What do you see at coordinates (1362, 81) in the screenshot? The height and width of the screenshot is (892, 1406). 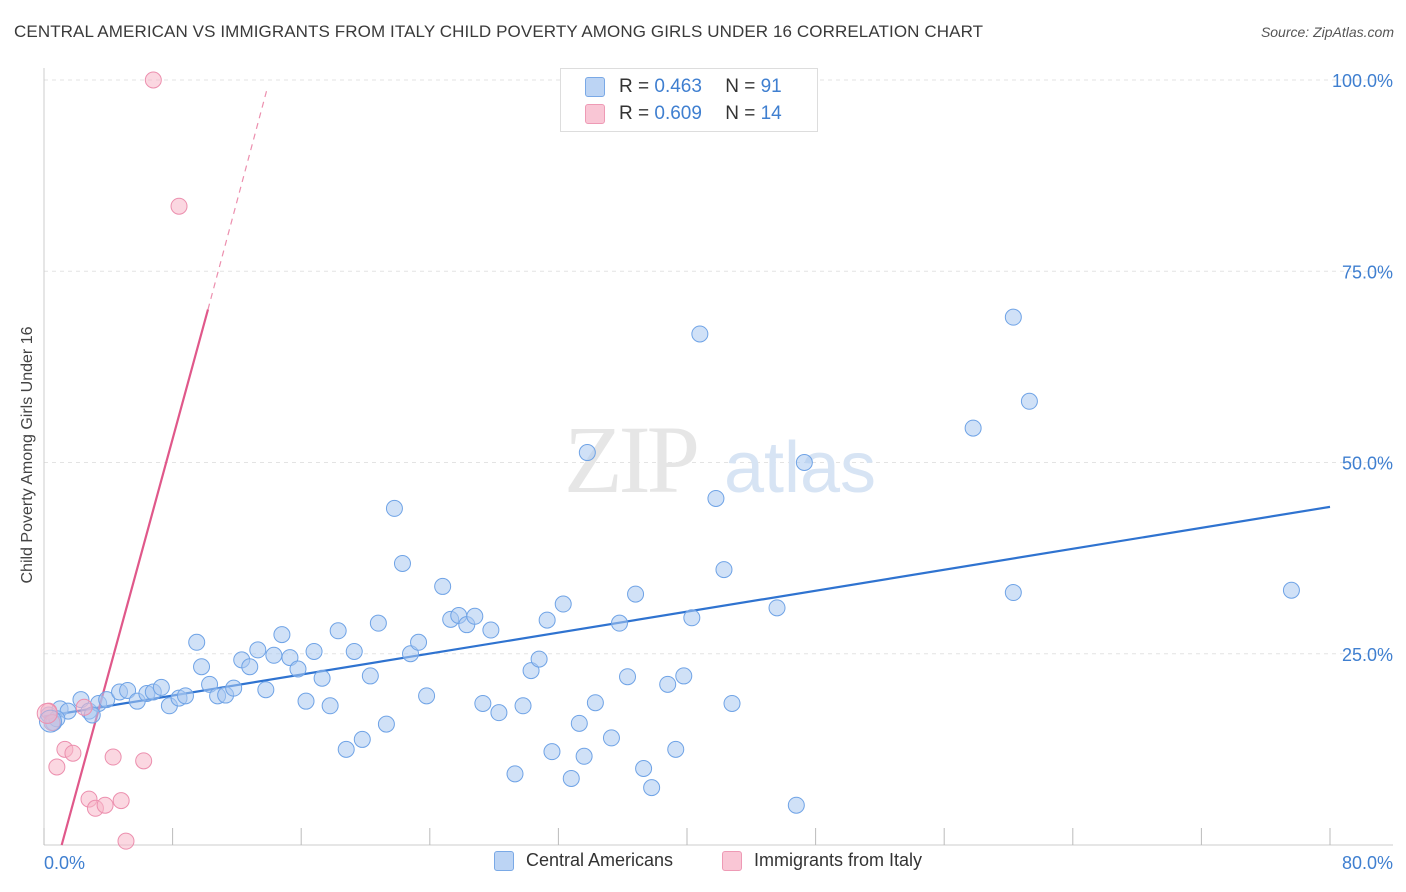 I see `y-tick-label: 100.0%` at bounding box center [1362, 81].